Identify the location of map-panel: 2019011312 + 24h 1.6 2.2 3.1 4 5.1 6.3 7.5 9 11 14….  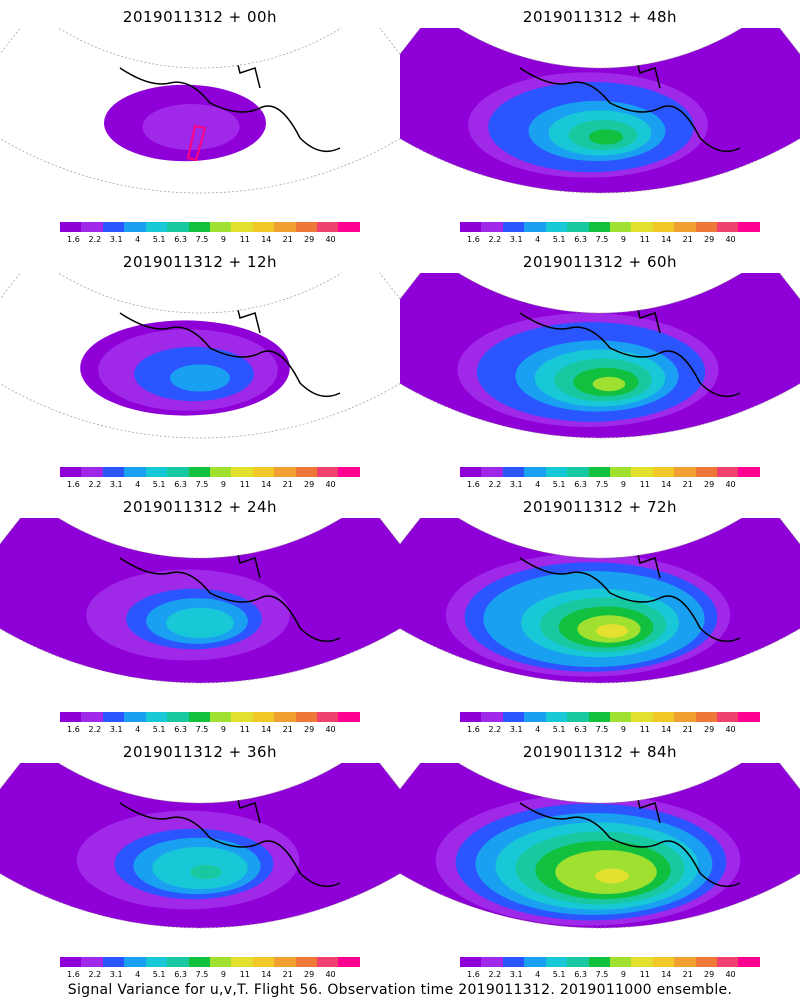
(200, 612).